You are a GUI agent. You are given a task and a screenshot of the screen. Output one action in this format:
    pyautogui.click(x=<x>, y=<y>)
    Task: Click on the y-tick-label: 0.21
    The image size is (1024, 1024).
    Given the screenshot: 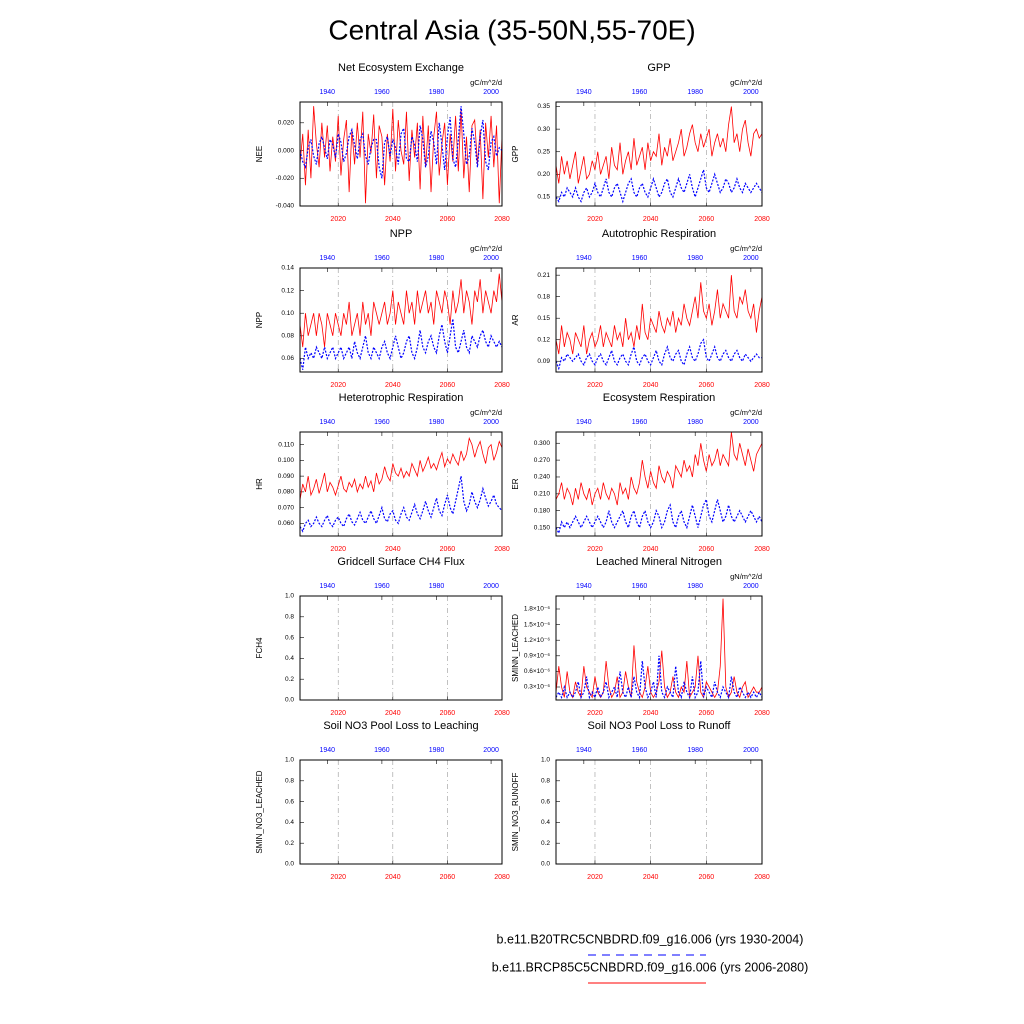 What is the action you would take?
    pyautogui.click(x=543, y=275)
    